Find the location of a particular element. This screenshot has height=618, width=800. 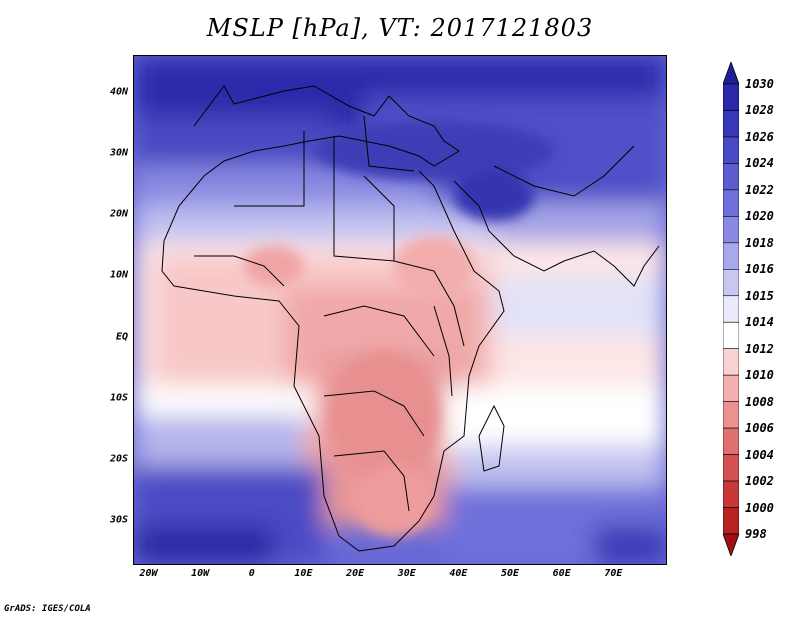

colorbar-level-label: 1022 is located at coordinates (759, 189).